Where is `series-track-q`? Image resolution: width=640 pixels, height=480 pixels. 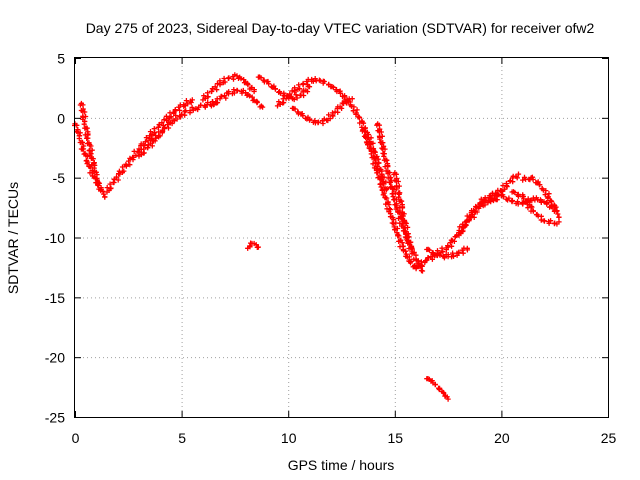
series-track-q is located at coordinates (447, 253).